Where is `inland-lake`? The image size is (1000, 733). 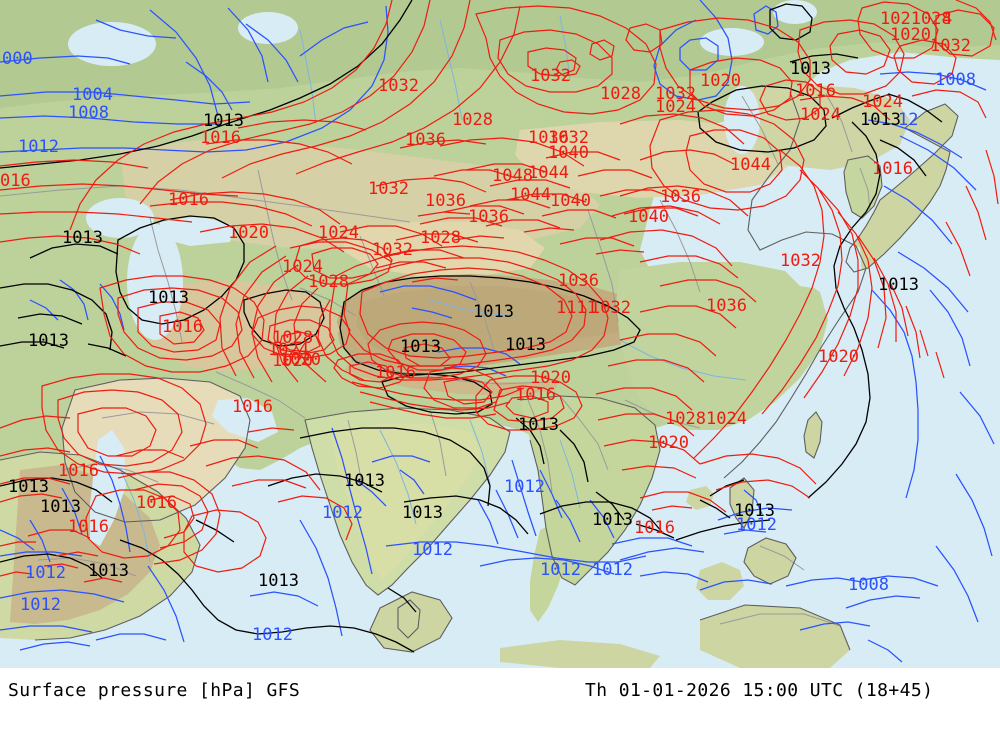 inland-lake is located at coordinates (198, 231).